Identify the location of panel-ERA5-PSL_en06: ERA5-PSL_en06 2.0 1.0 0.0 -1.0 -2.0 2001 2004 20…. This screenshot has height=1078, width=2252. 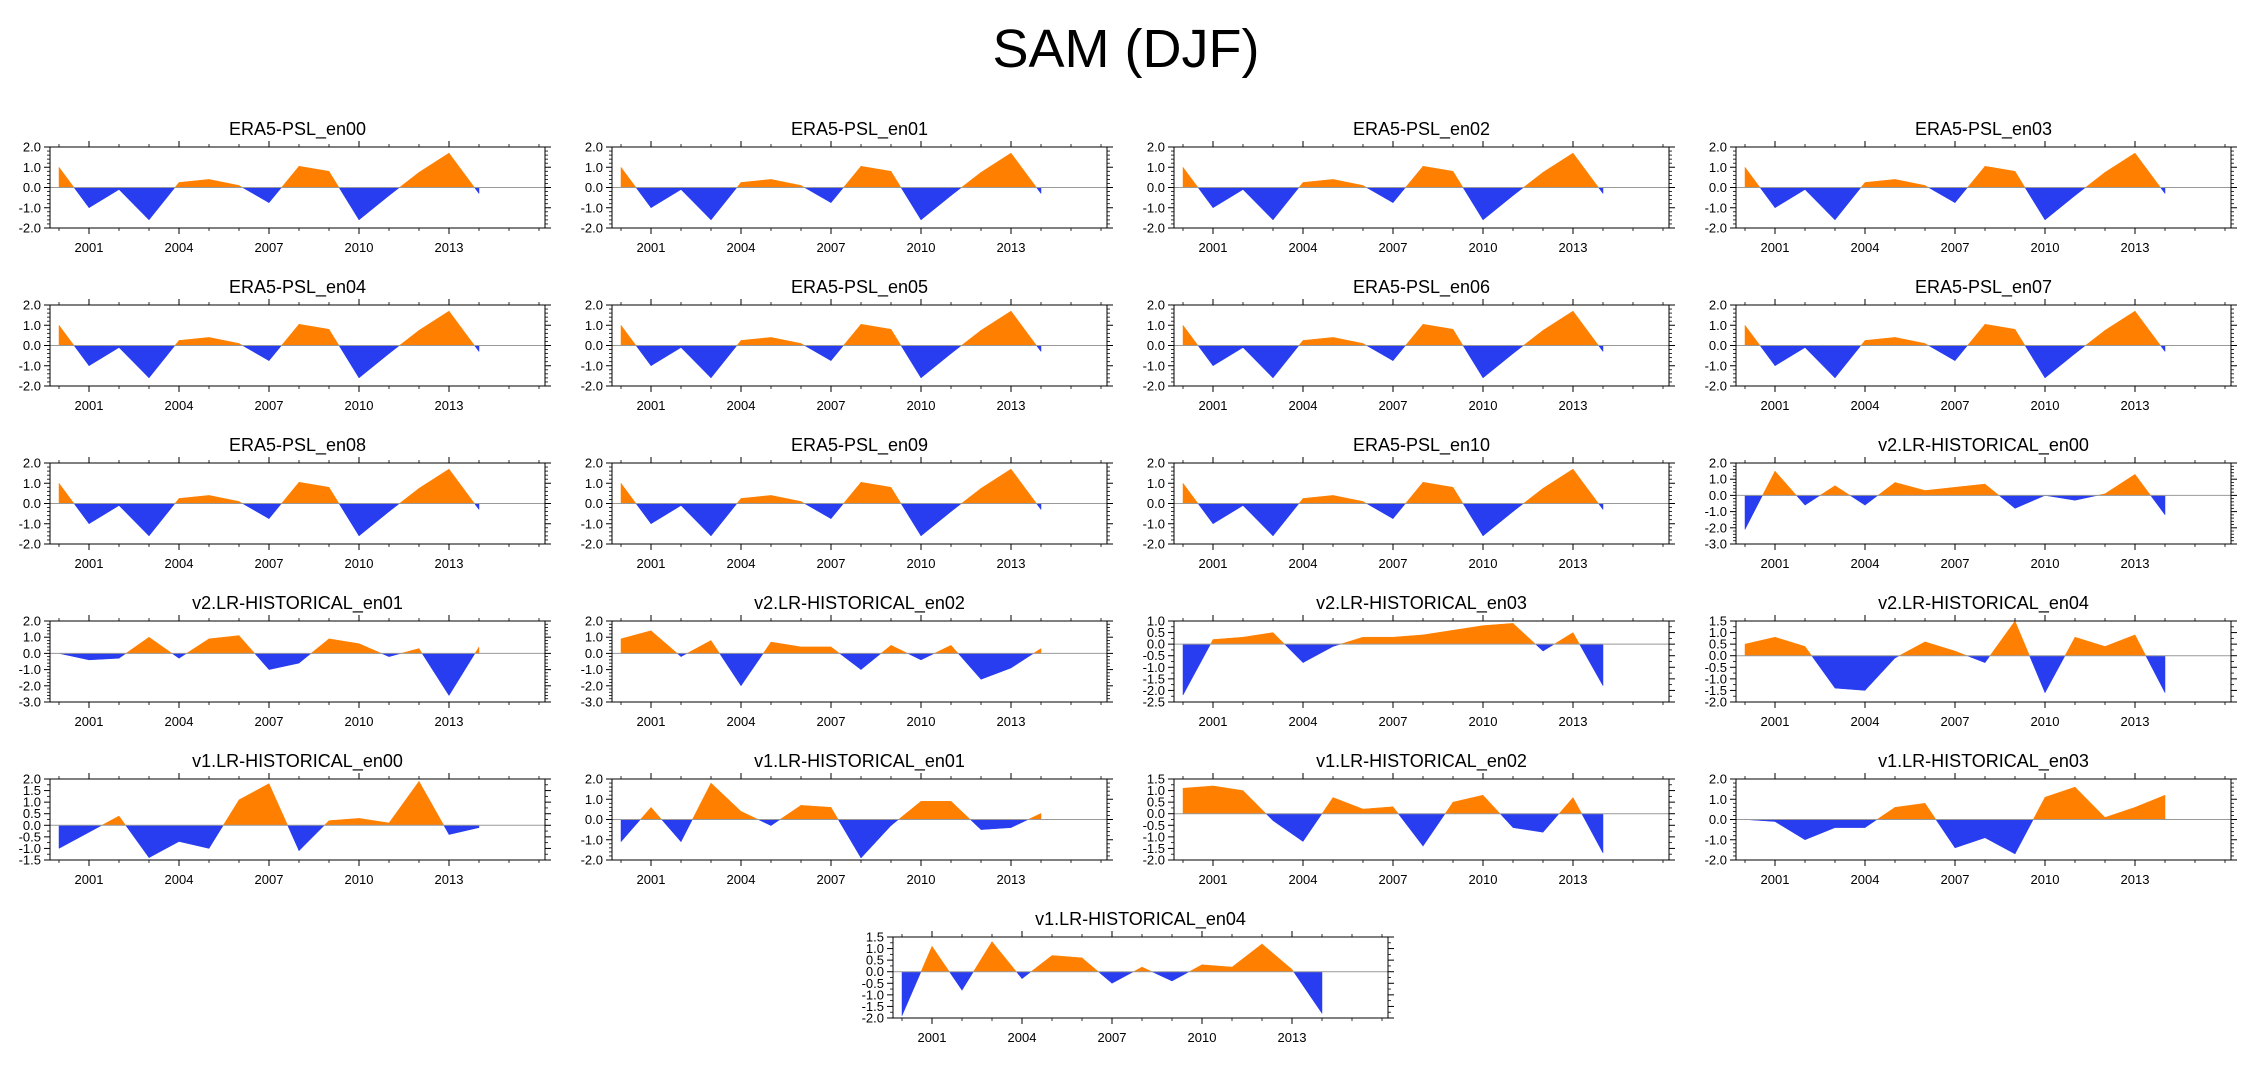
(1409, 345).